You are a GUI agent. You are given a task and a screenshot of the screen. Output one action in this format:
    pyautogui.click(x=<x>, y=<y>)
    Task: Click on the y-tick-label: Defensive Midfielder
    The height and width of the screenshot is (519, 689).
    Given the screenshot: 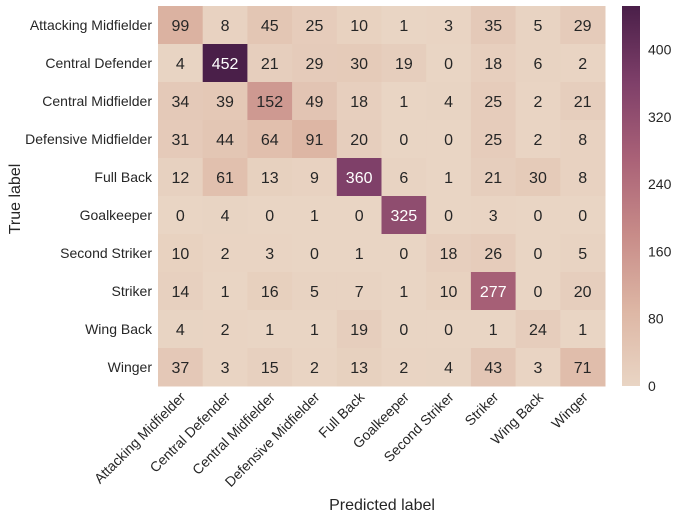 What is the action you would take?
    pyautogui.click(x=88, y=139)
    